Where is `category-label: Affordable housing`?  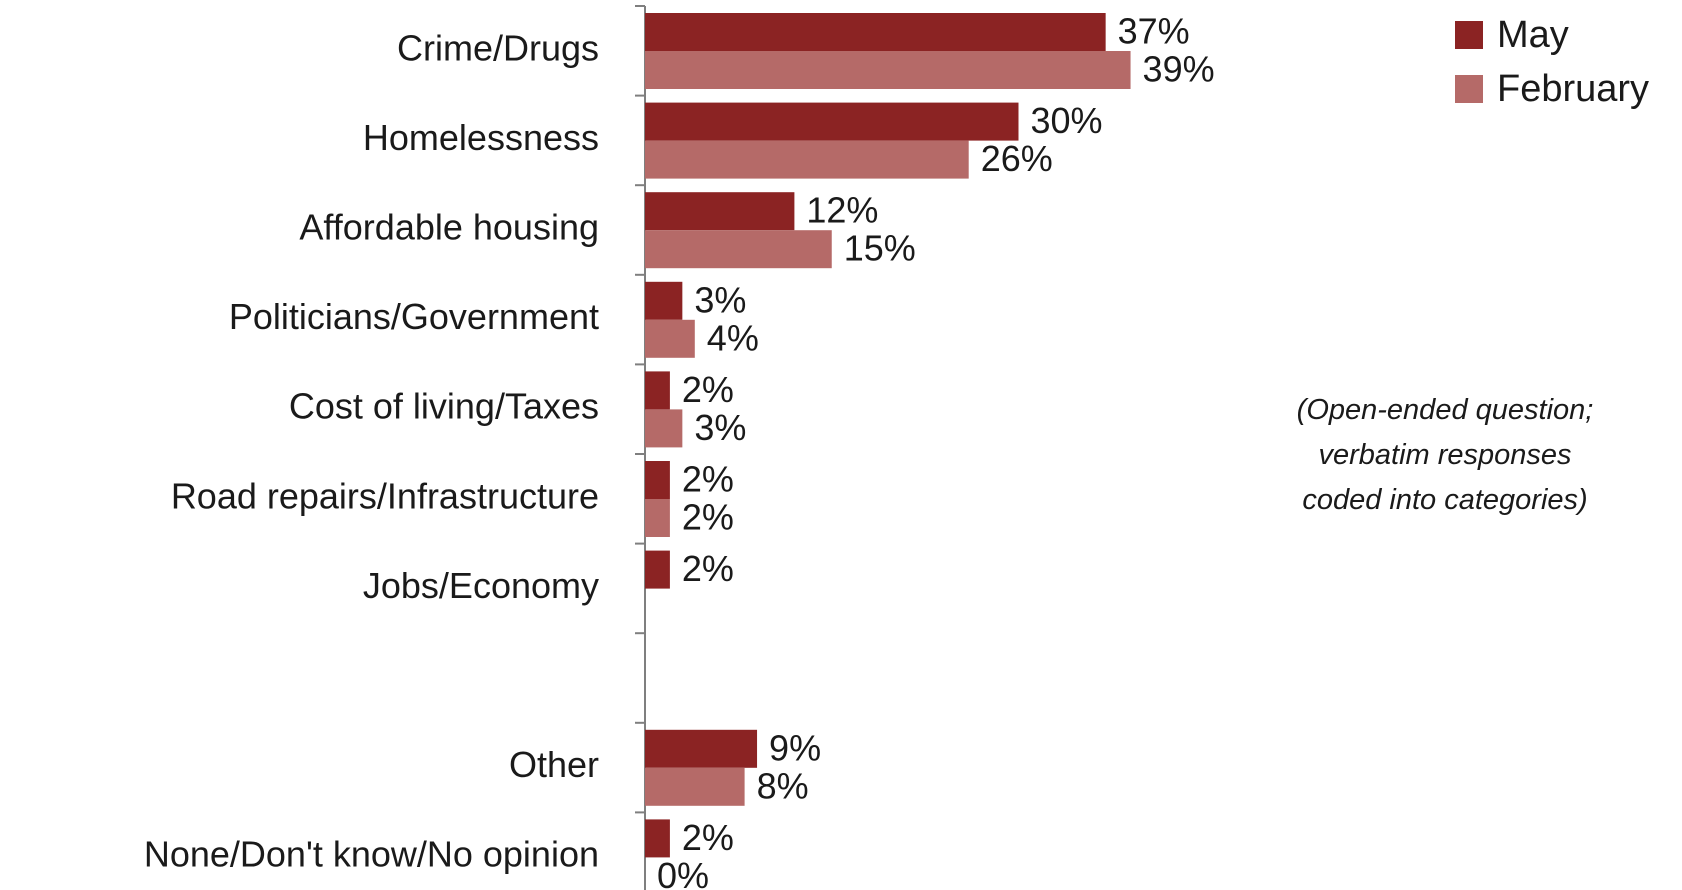 category-label: Affordable housing is located at coordinates (449, 227).